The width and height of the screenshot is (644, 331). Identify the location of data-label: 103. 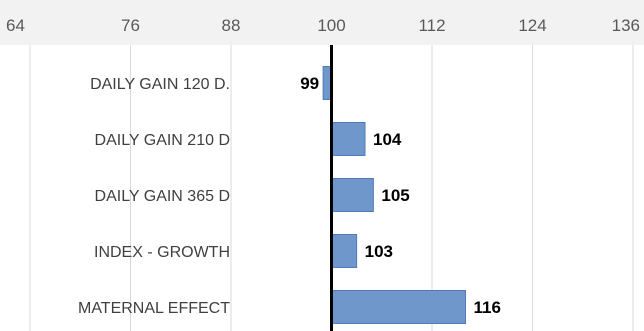
(379, 251).